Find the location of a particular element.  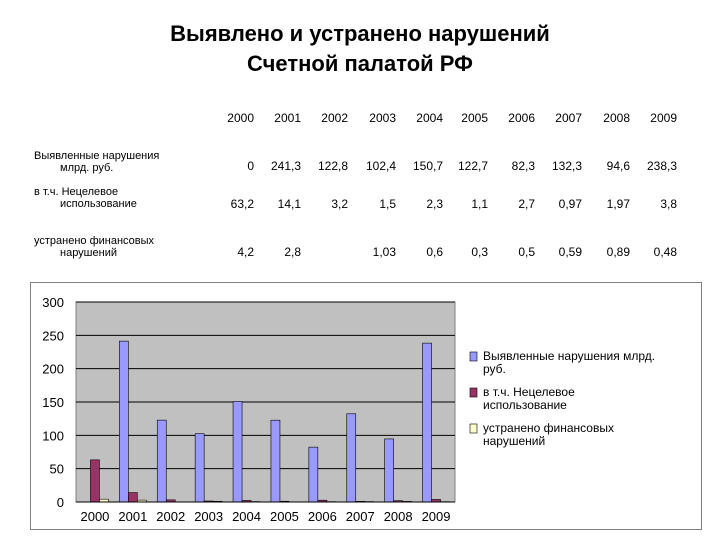

table-cell: 4,2 is located at coordinates (245, 252).